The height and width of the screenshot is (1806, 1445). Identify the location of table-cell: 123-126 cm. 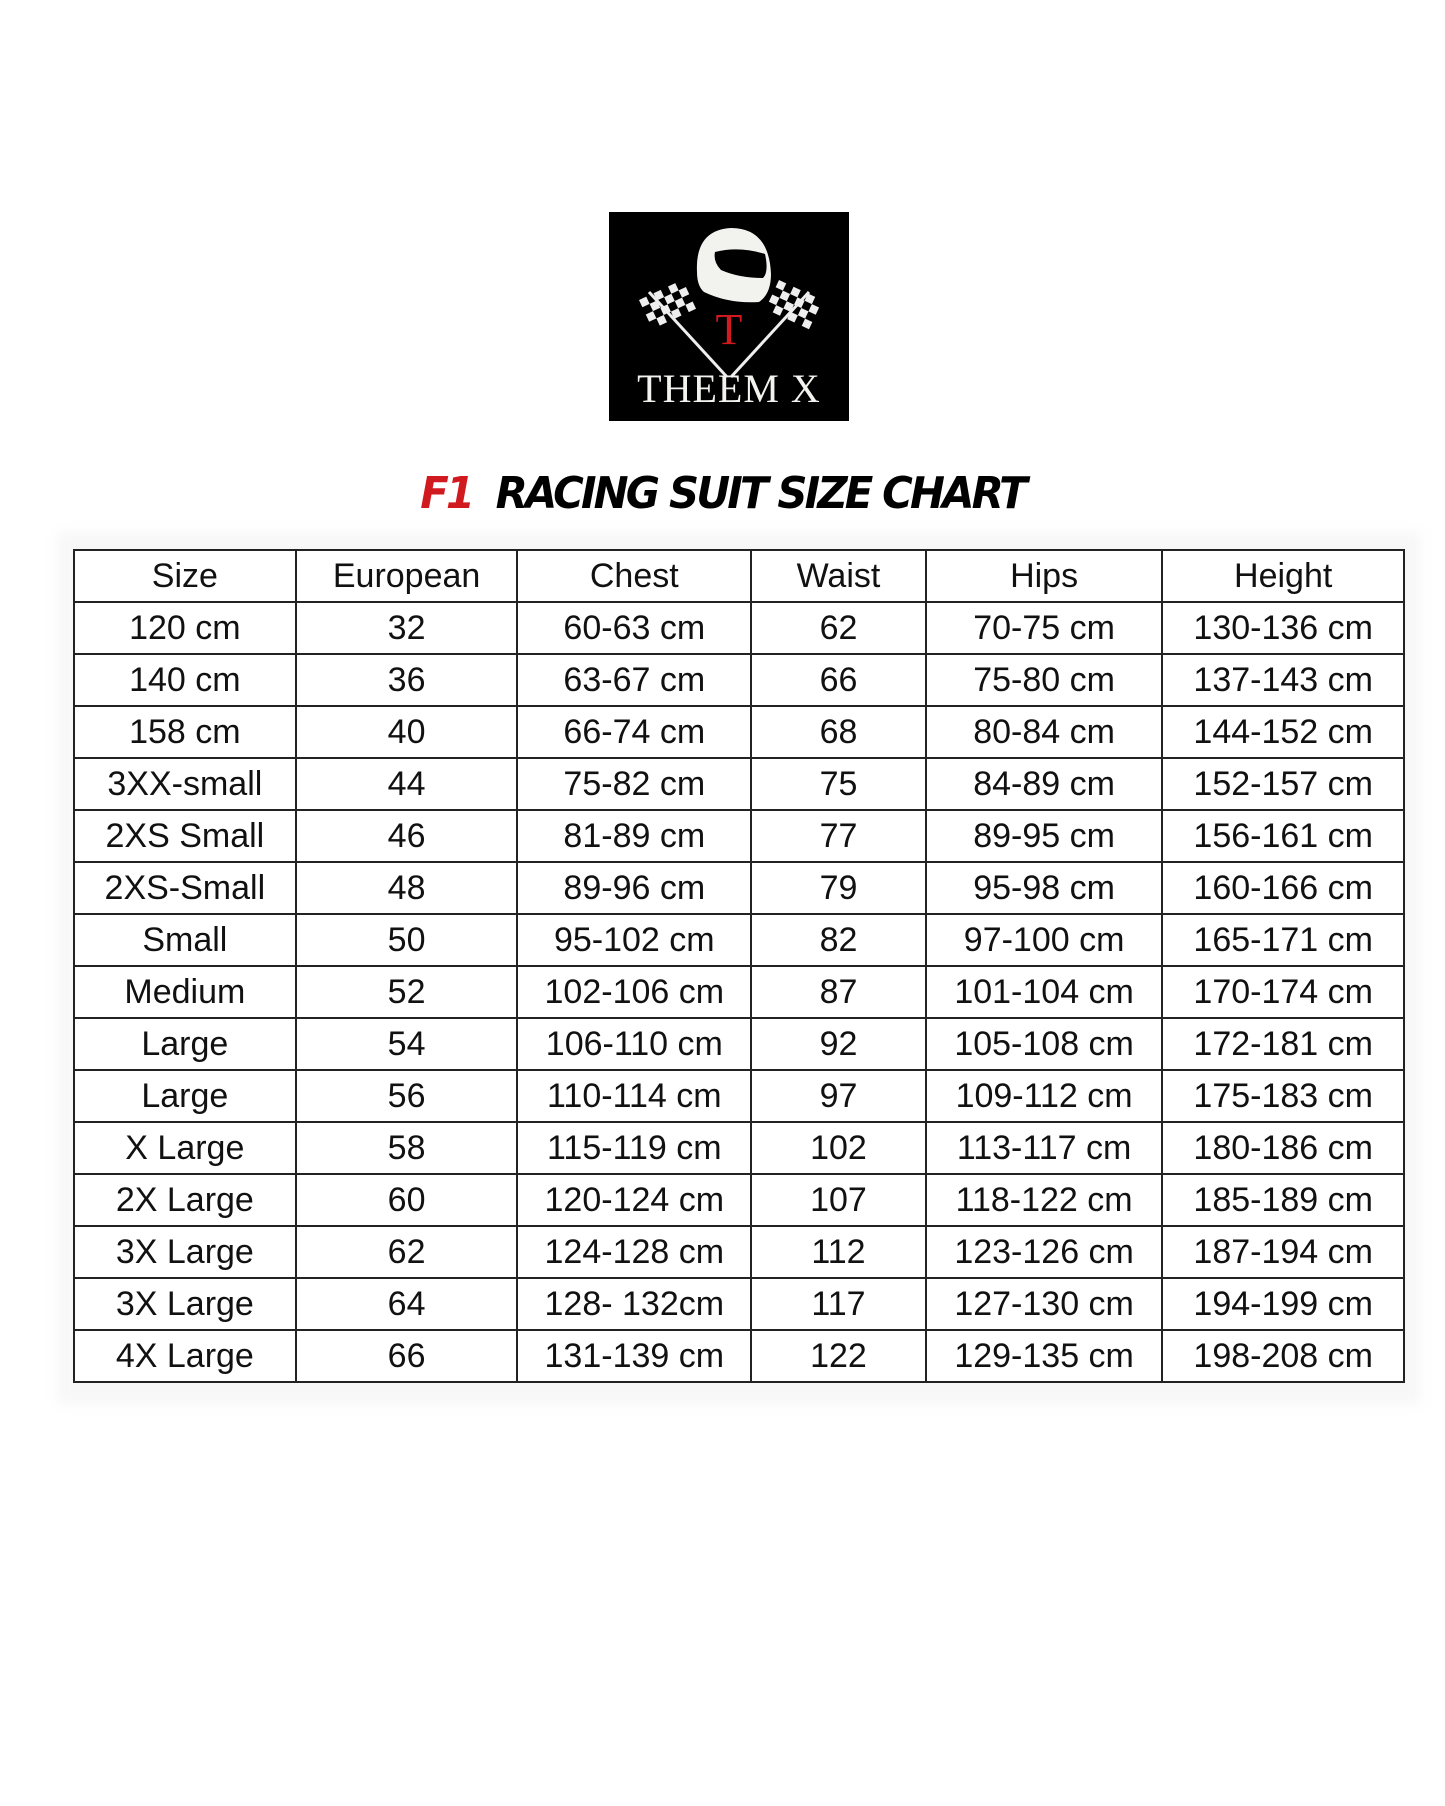
(1044, 1252).